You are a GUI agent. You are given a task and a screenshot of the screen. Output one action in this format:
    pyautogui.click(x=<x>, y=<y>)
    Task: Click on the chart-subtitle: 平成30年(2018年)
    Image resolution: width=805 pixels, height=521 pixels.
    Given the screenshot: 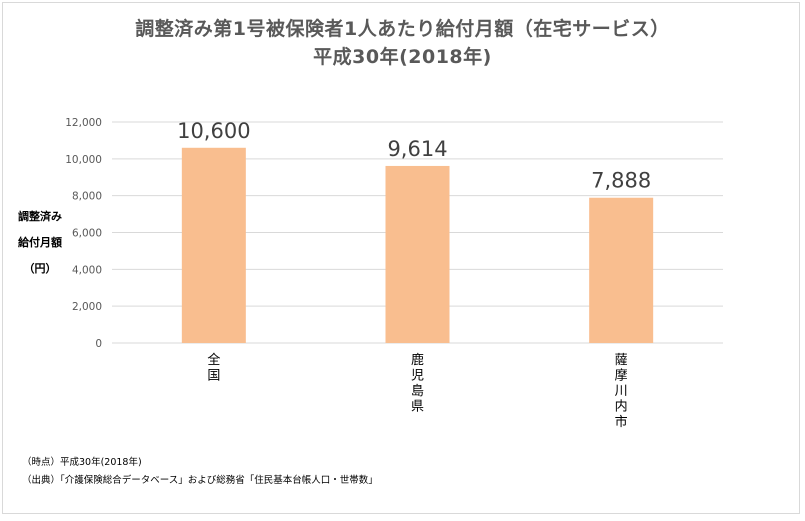 What is the action you would take?
    pyautogui.click(x=402, y=57)
    